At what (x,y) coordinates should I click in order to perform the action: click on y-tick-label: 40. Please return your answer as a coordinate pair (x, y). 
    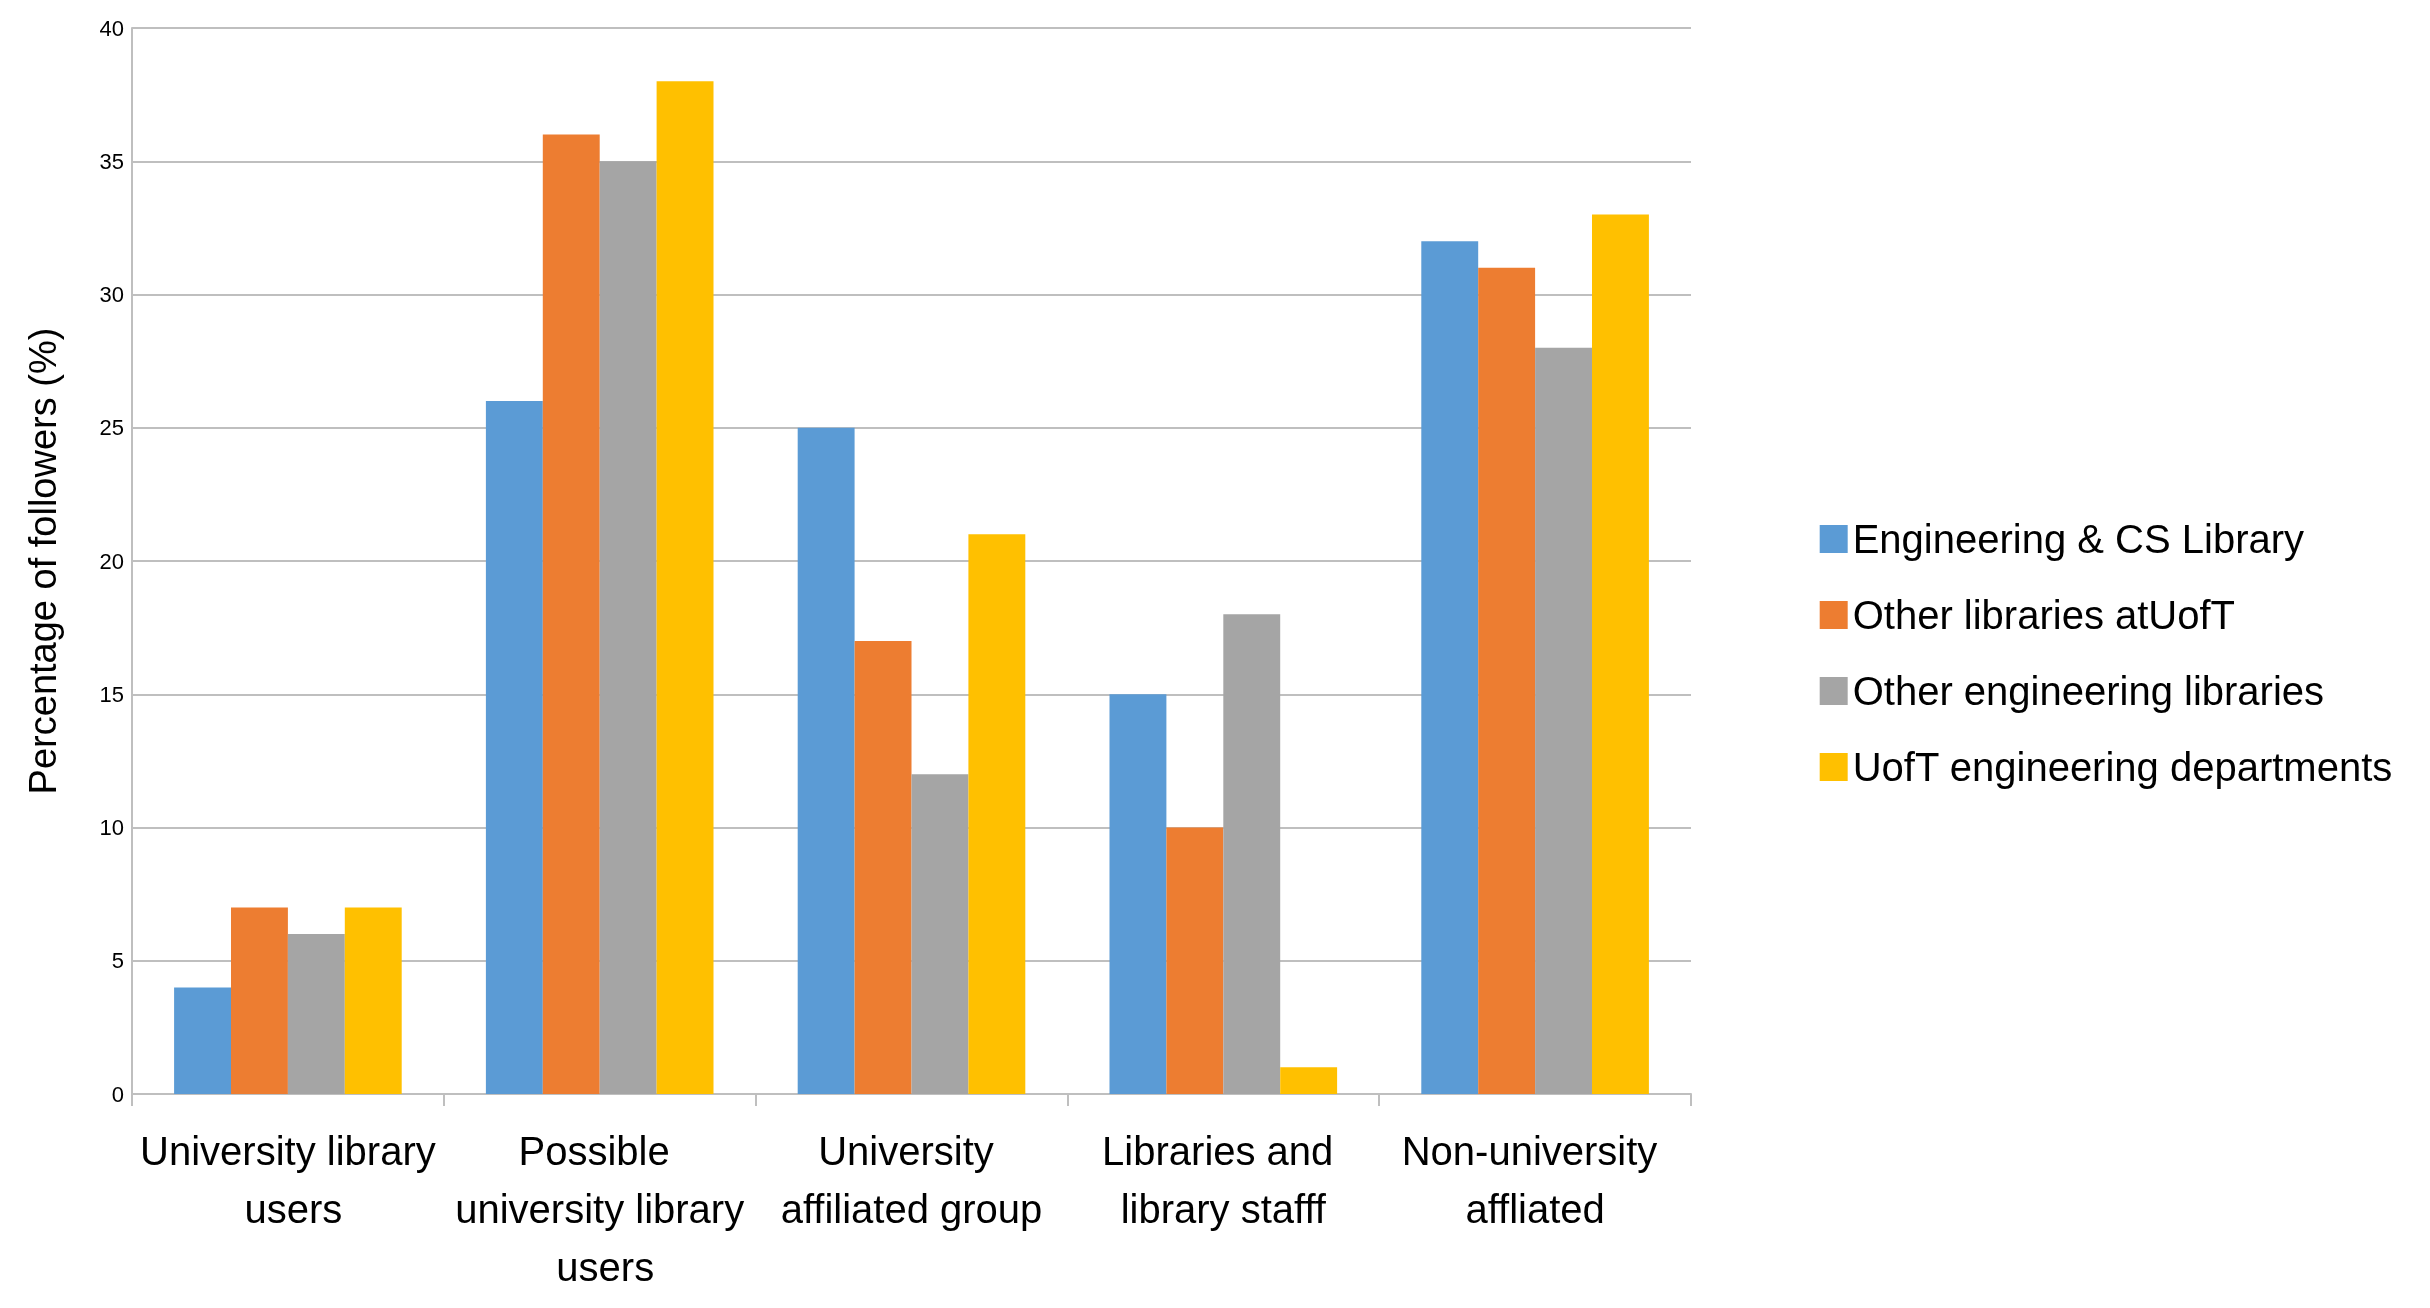
    Looking at the image, I should click on (111, 28).